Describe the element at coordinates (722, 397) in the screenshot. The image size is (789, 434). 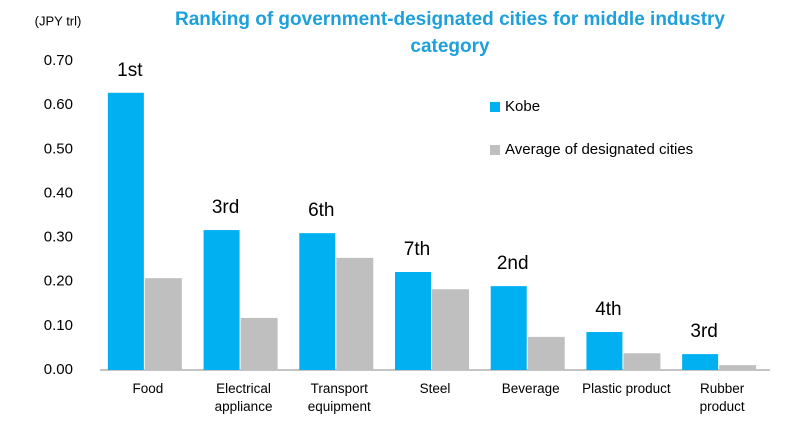
I see `x-tick-label: Rubber product` at that location.